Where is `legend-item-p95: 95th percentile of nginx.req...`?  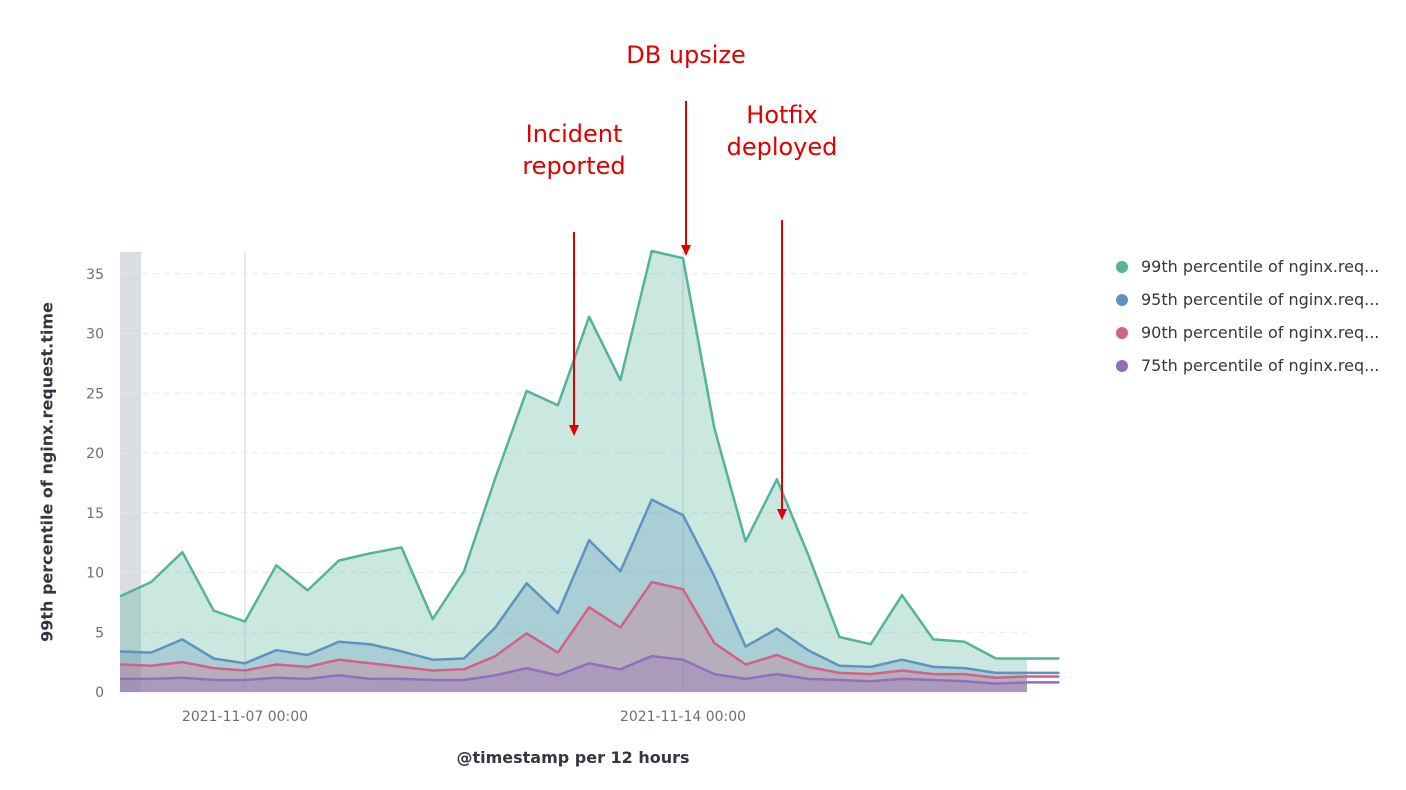
legend-item-p95: 95th percentile of nginx.req... is located at coordinates (1247, 299).